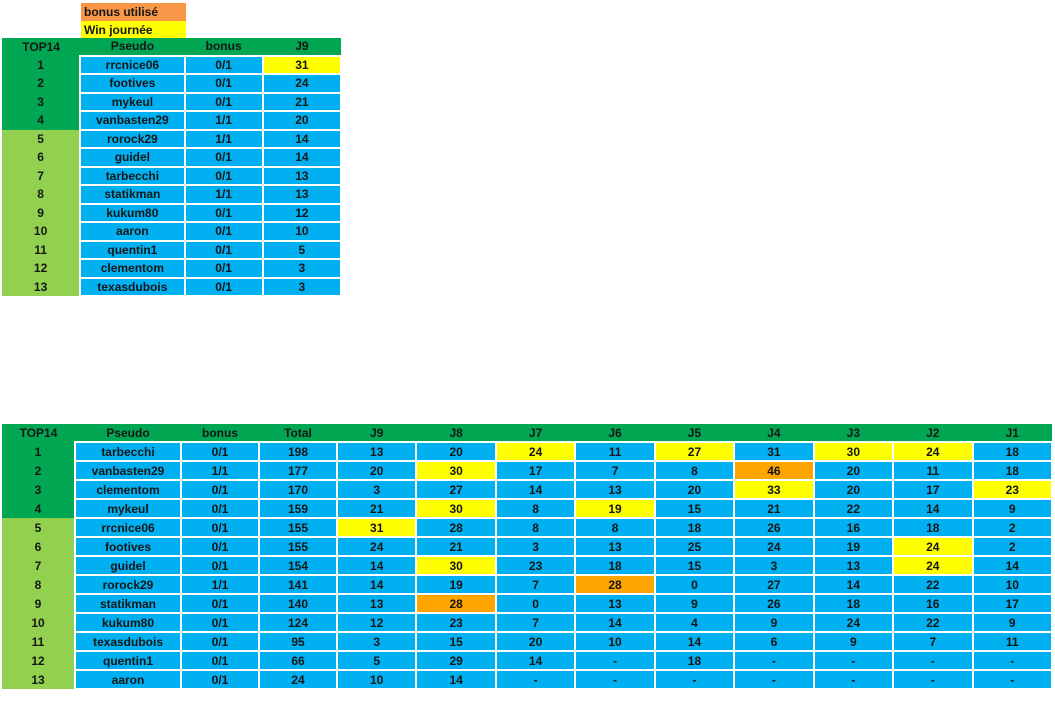 The image size is (1055, 710). I want to click on score-cell-j1: 18, so click(1012, 451).